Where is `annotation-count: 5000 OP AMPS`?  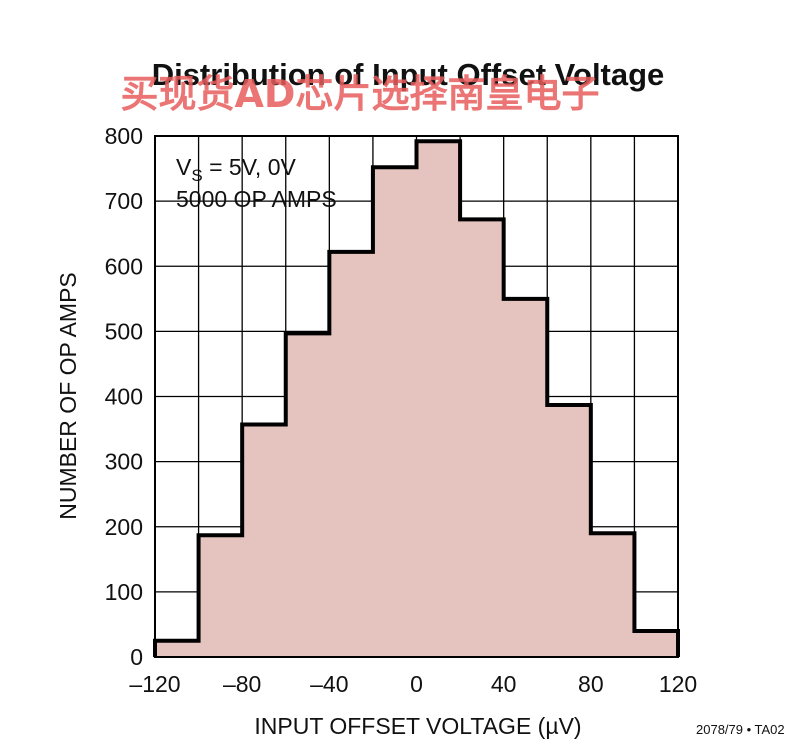
annotation-count: 5000 OP AMPS is located at coordinates (256, 199).